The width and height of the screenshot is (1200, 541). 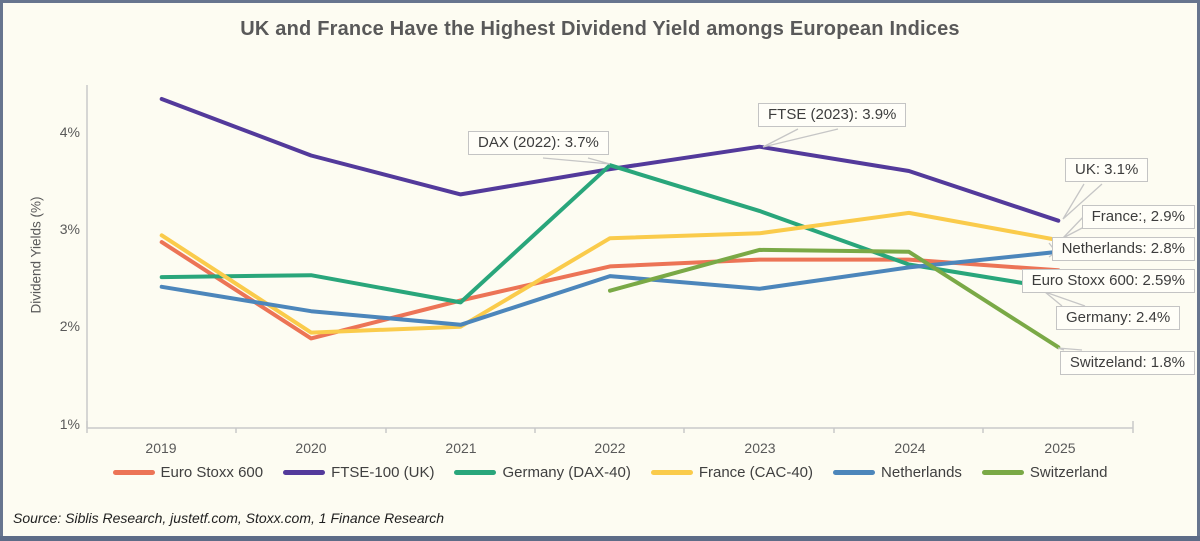 I want to click on frame-border-bottom, so click(x=600, y=538).